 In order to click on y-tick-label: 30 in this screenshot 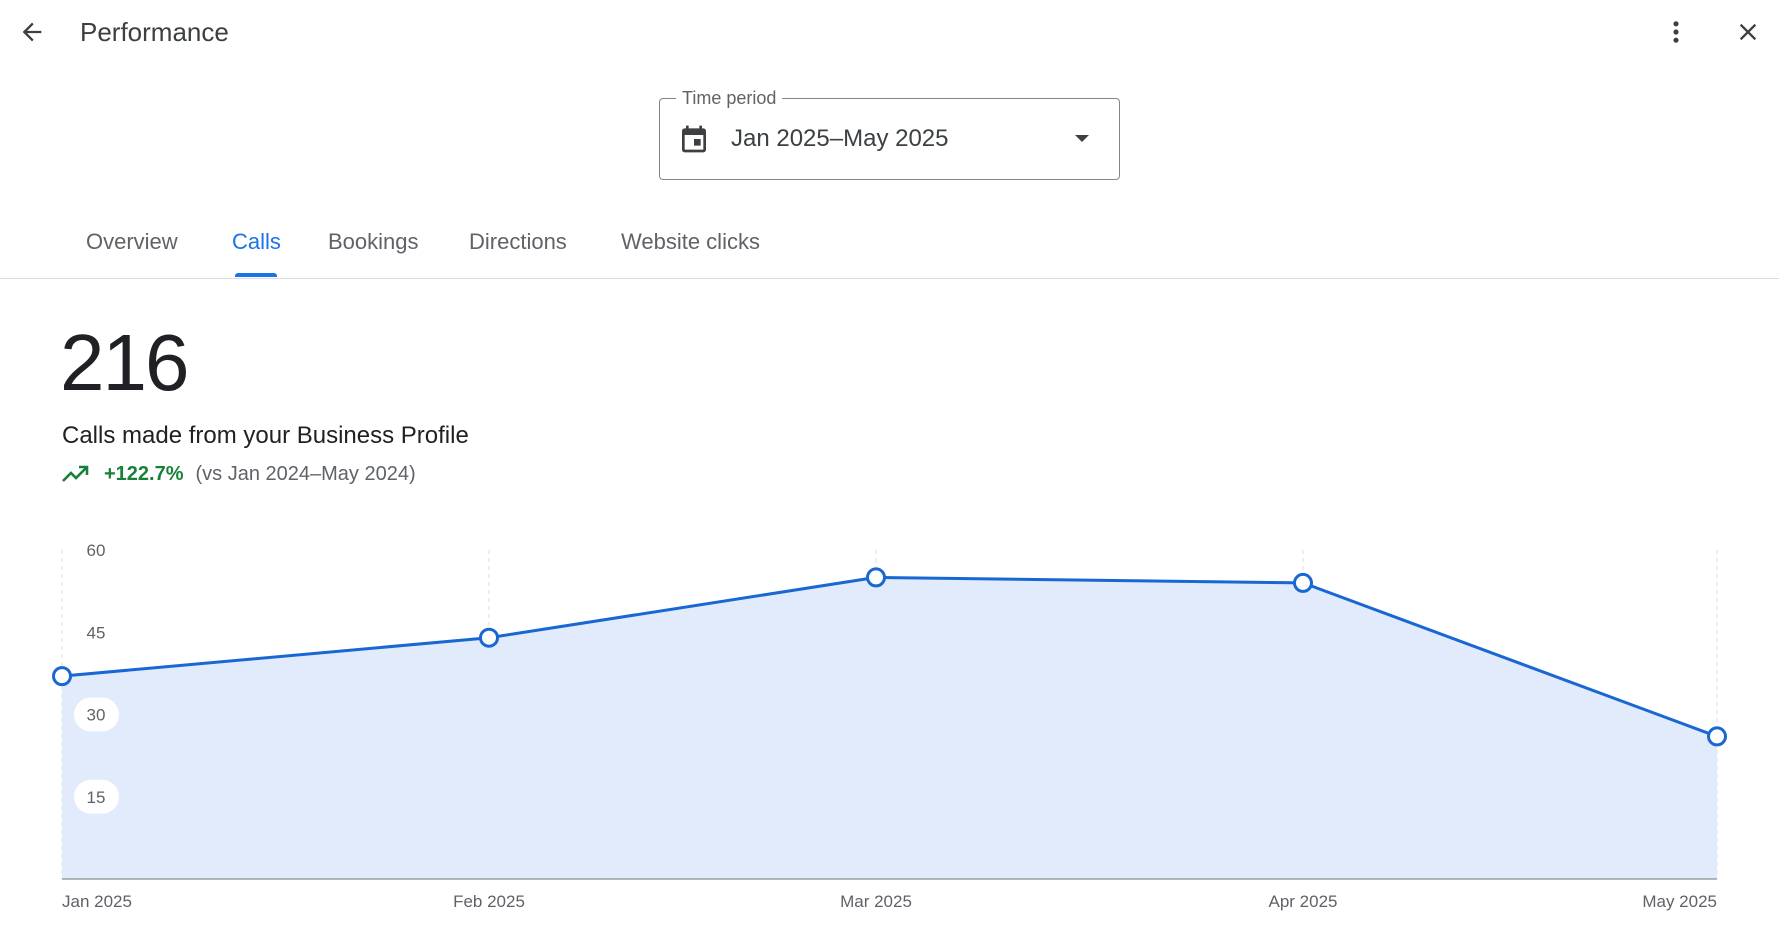, I will do `click(96, 715)`.